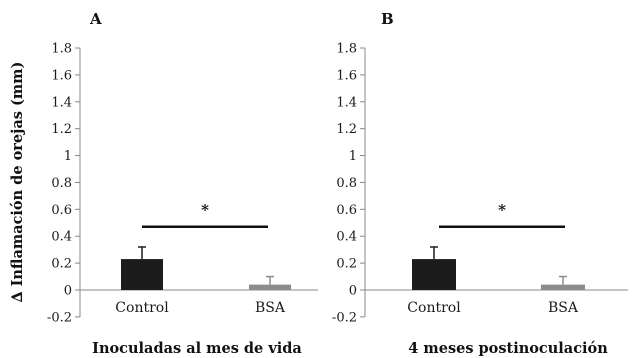 This screenshot has width=636, height=358. I want to click on x-axis-title: 4 meses postinoculación, so click(508, 348).